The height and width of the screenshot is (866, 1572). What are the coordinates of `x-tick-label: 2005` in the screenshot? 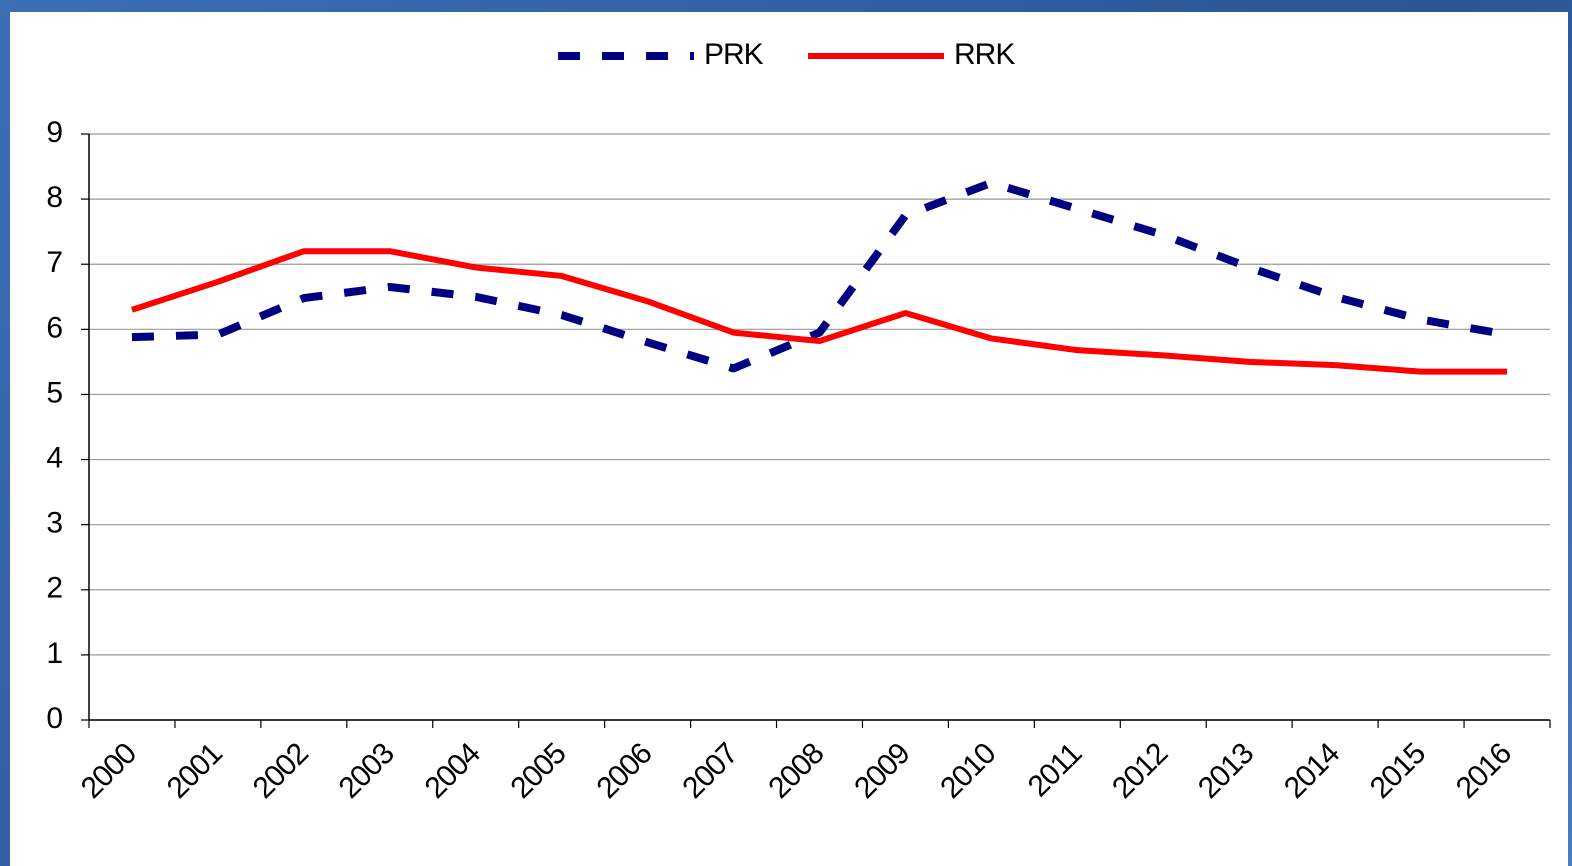 It's located at (539, 771).